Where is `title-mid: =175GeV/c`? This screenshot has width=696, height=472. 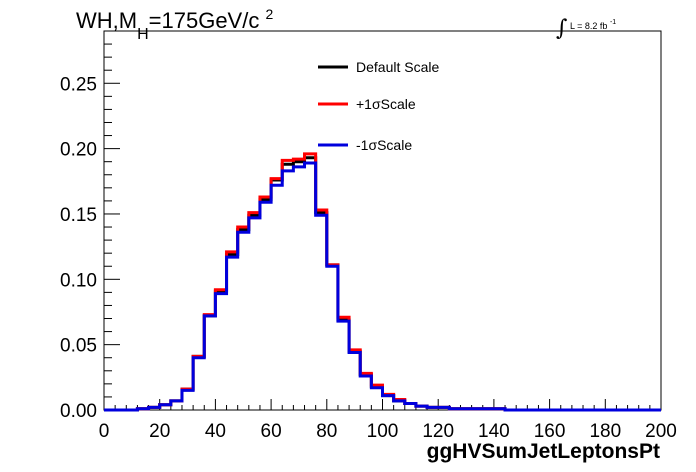
title-mid: =175GeV/c is located at coordinates (204, 20).